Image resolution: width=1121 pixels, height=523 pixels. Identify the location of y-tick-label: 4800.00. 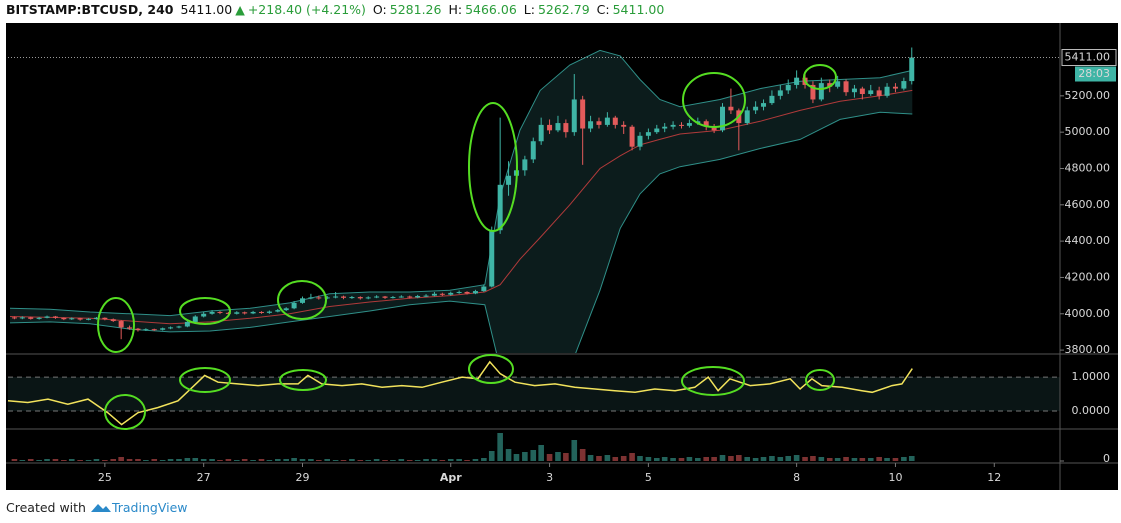
(1088, 167).